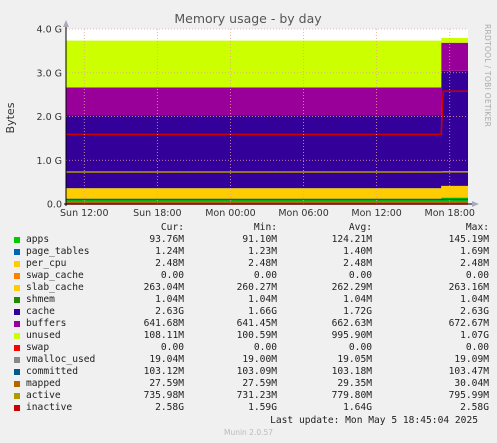 The height and width of the screenshot is (443, 497). Describe the element at coordinates (262, 263) in the screenshot. I see `legend-min: 2.48M` at that location.